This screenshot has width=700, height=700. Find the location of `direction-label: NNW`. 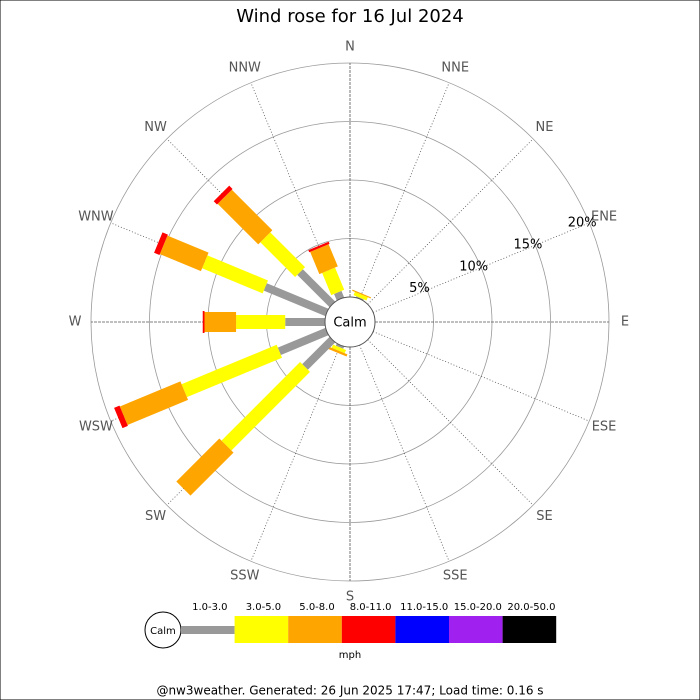

direction-label: NNW is located at coordinates (245, 67).